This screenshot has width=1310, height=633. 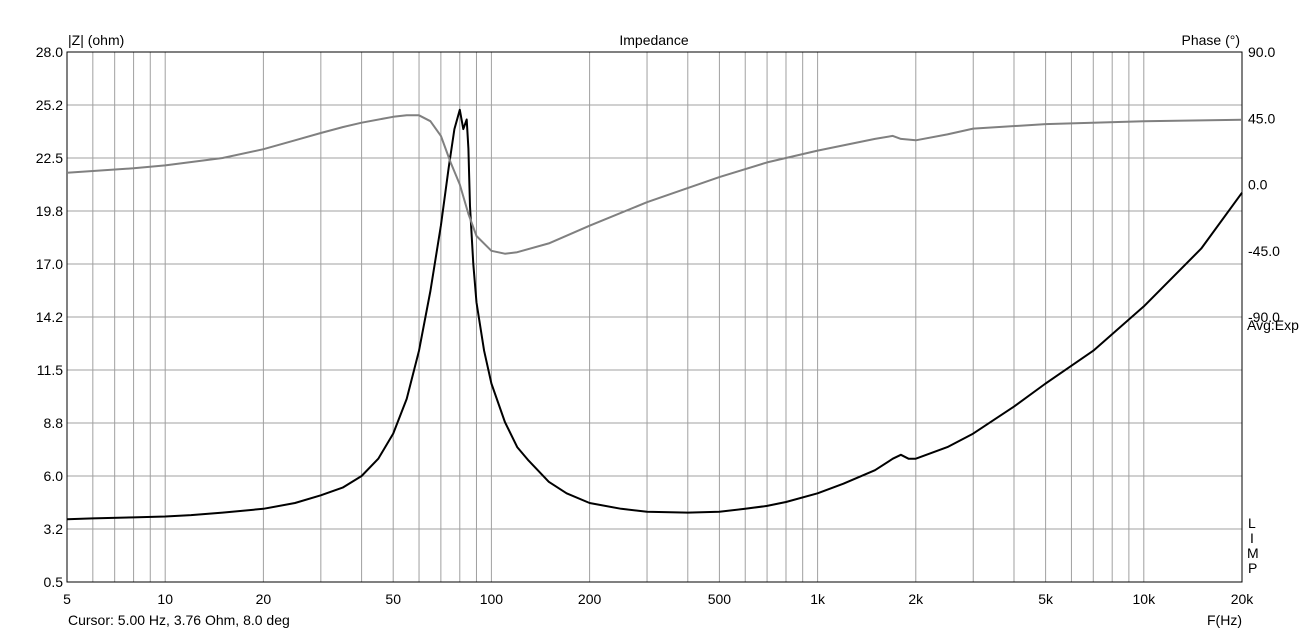 I want to click on x-axis-label: F(Hz), so click(x=1224, y=620).